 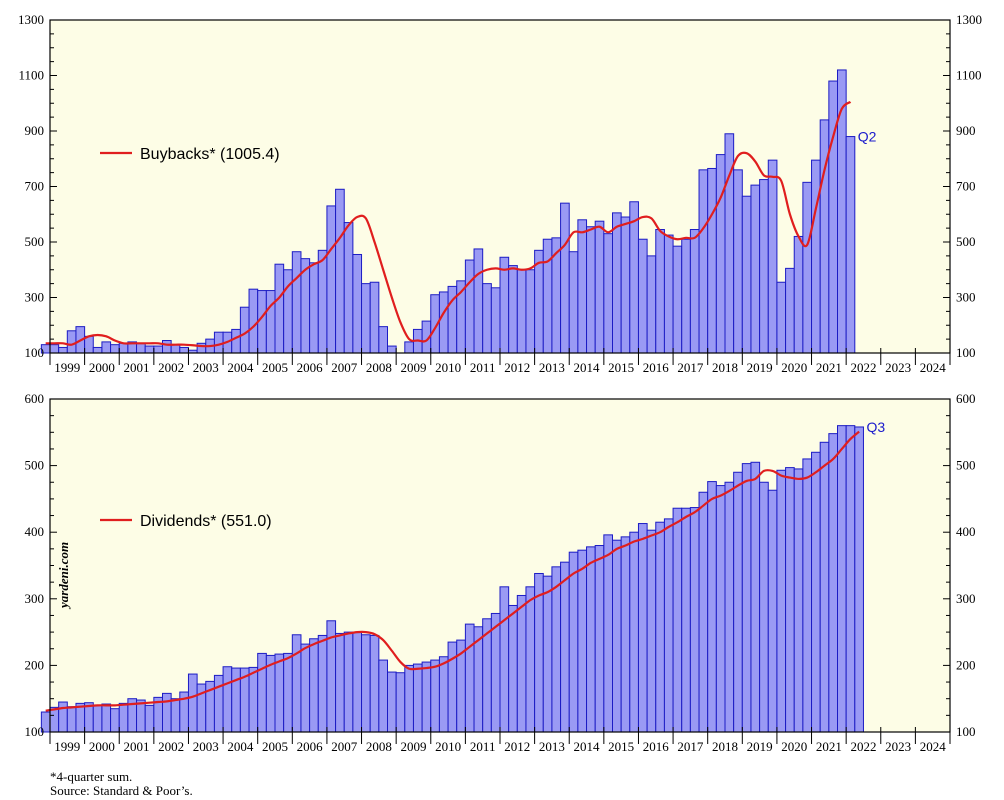 What do you see at coordinates (35, 186) in the screenshot?
I see `y-tick-label-left: 700` at bounding box center [35, 186].